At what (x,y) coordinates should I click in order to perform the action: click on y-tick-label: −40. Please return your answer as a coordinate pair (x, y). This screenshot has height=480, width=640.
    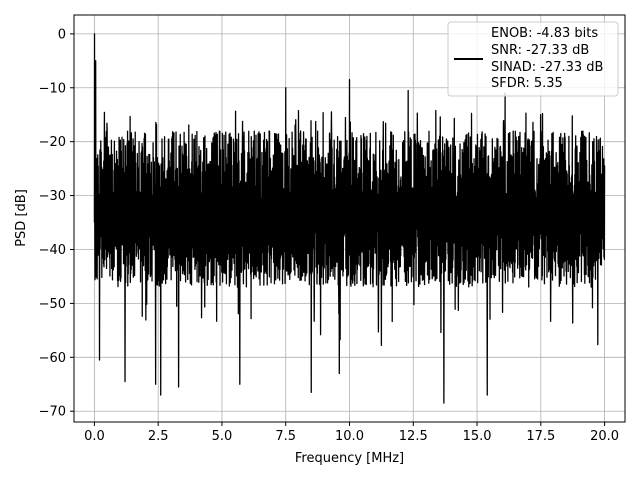
    Looking at the image, I should click on (52, 250).